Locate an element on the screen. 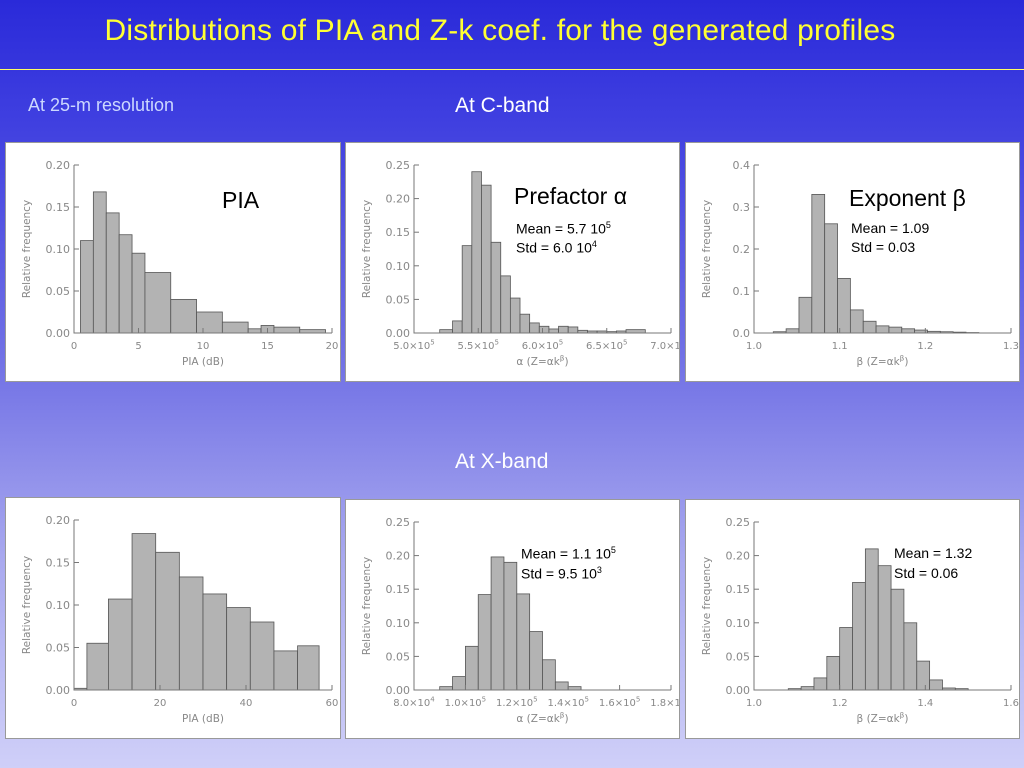 The width and height of the screenshot is (1024, 768). x-tick-label: 5.5×10⁵ is located at coordinates (478, 346).